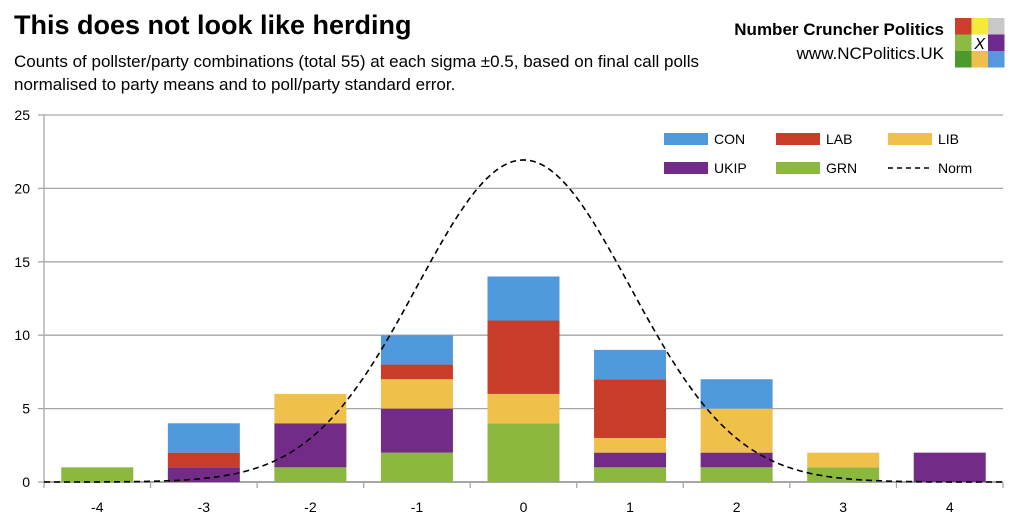  I want to click on x-tick-label: -2, so click(310, 507).